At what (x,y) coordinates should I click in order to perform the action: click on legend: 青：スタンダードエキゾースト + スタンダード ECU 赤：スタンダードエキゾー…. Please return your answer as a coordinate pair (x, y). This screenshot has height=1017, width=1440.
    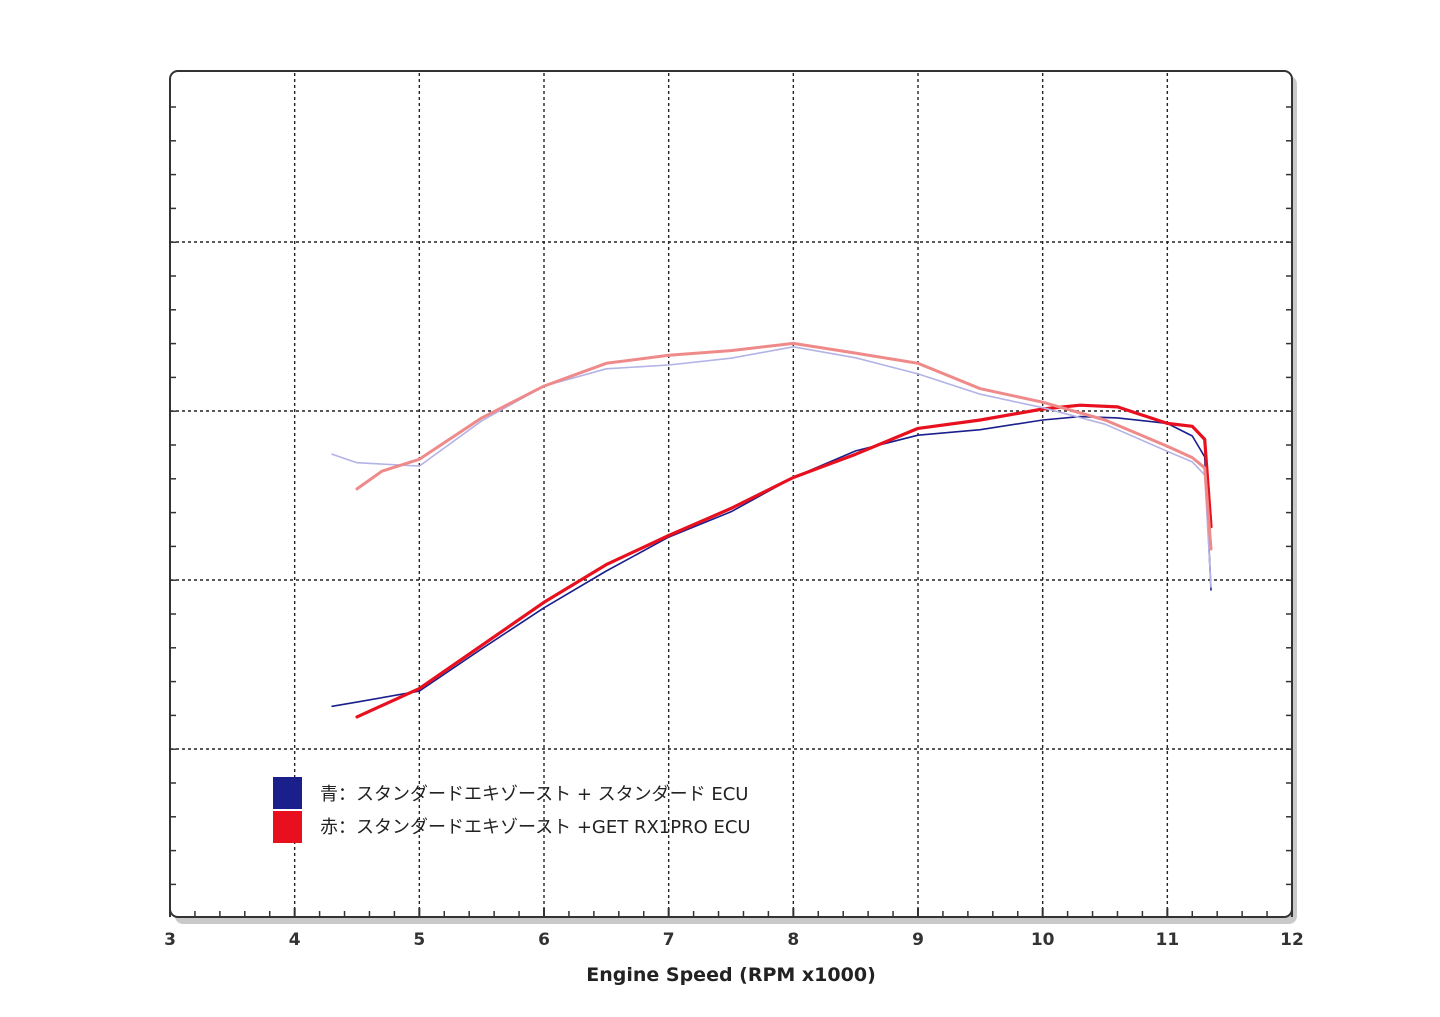
    Looking at the image, I should click on (512, 810).